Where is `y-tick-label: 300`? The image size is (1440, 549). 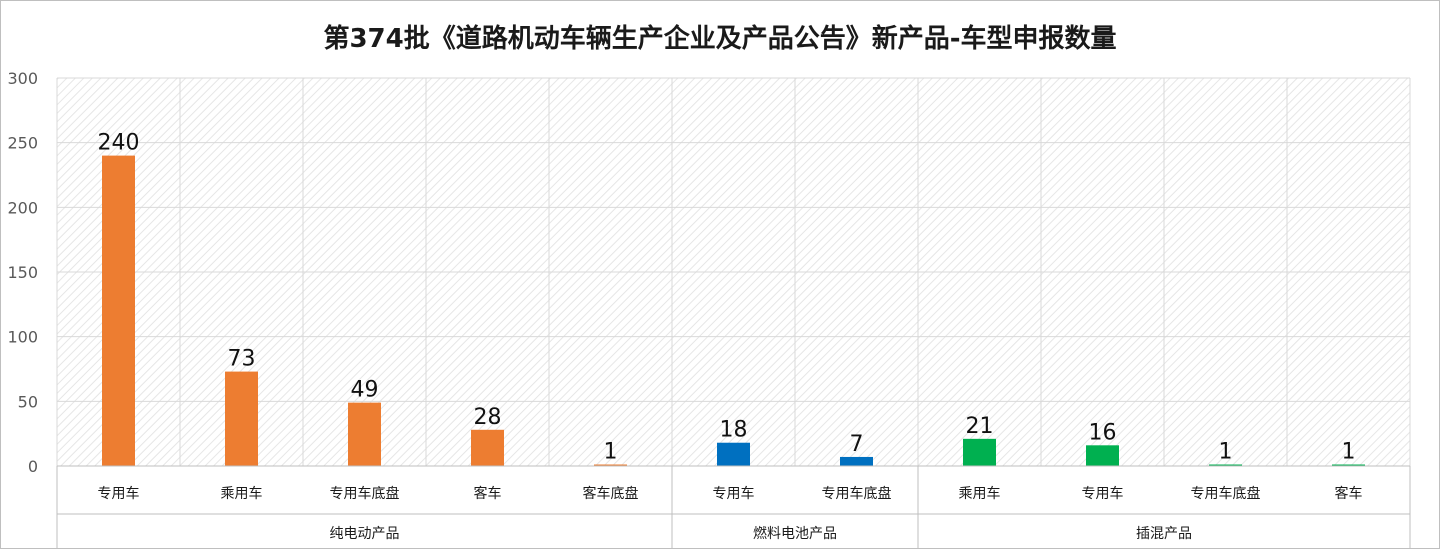
y-tick-label: 300 is located at coordinates (22, 78).